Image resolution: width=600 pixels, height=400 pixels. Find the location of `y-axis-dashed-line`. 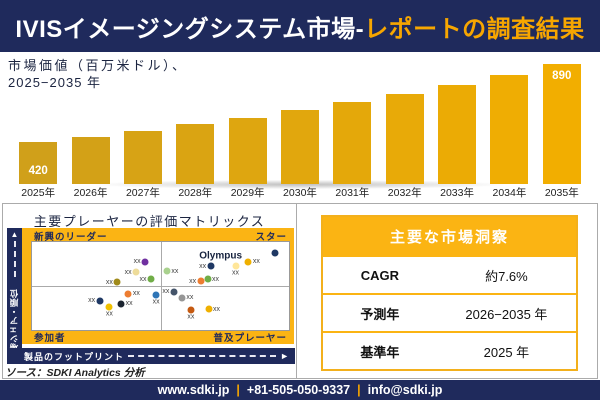

y-axis-dashed-line is located at coordinates (14, 259).